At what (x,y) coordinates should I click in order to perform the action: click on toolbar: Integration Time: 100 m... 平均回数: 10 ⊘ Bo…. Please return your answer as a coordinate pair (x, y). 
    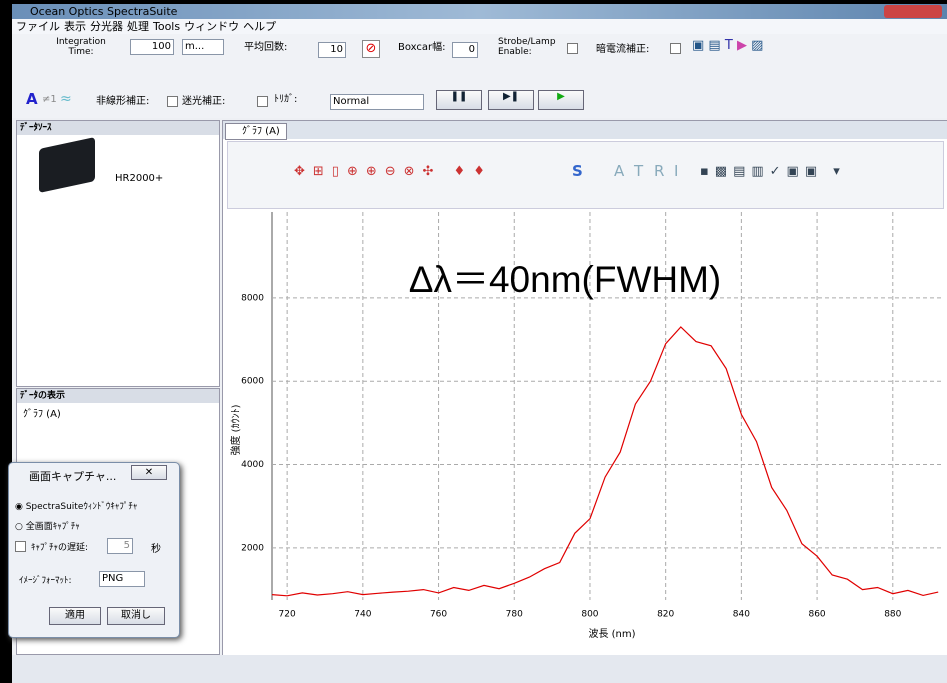
    Looking at the image, I should click on (479, 76).